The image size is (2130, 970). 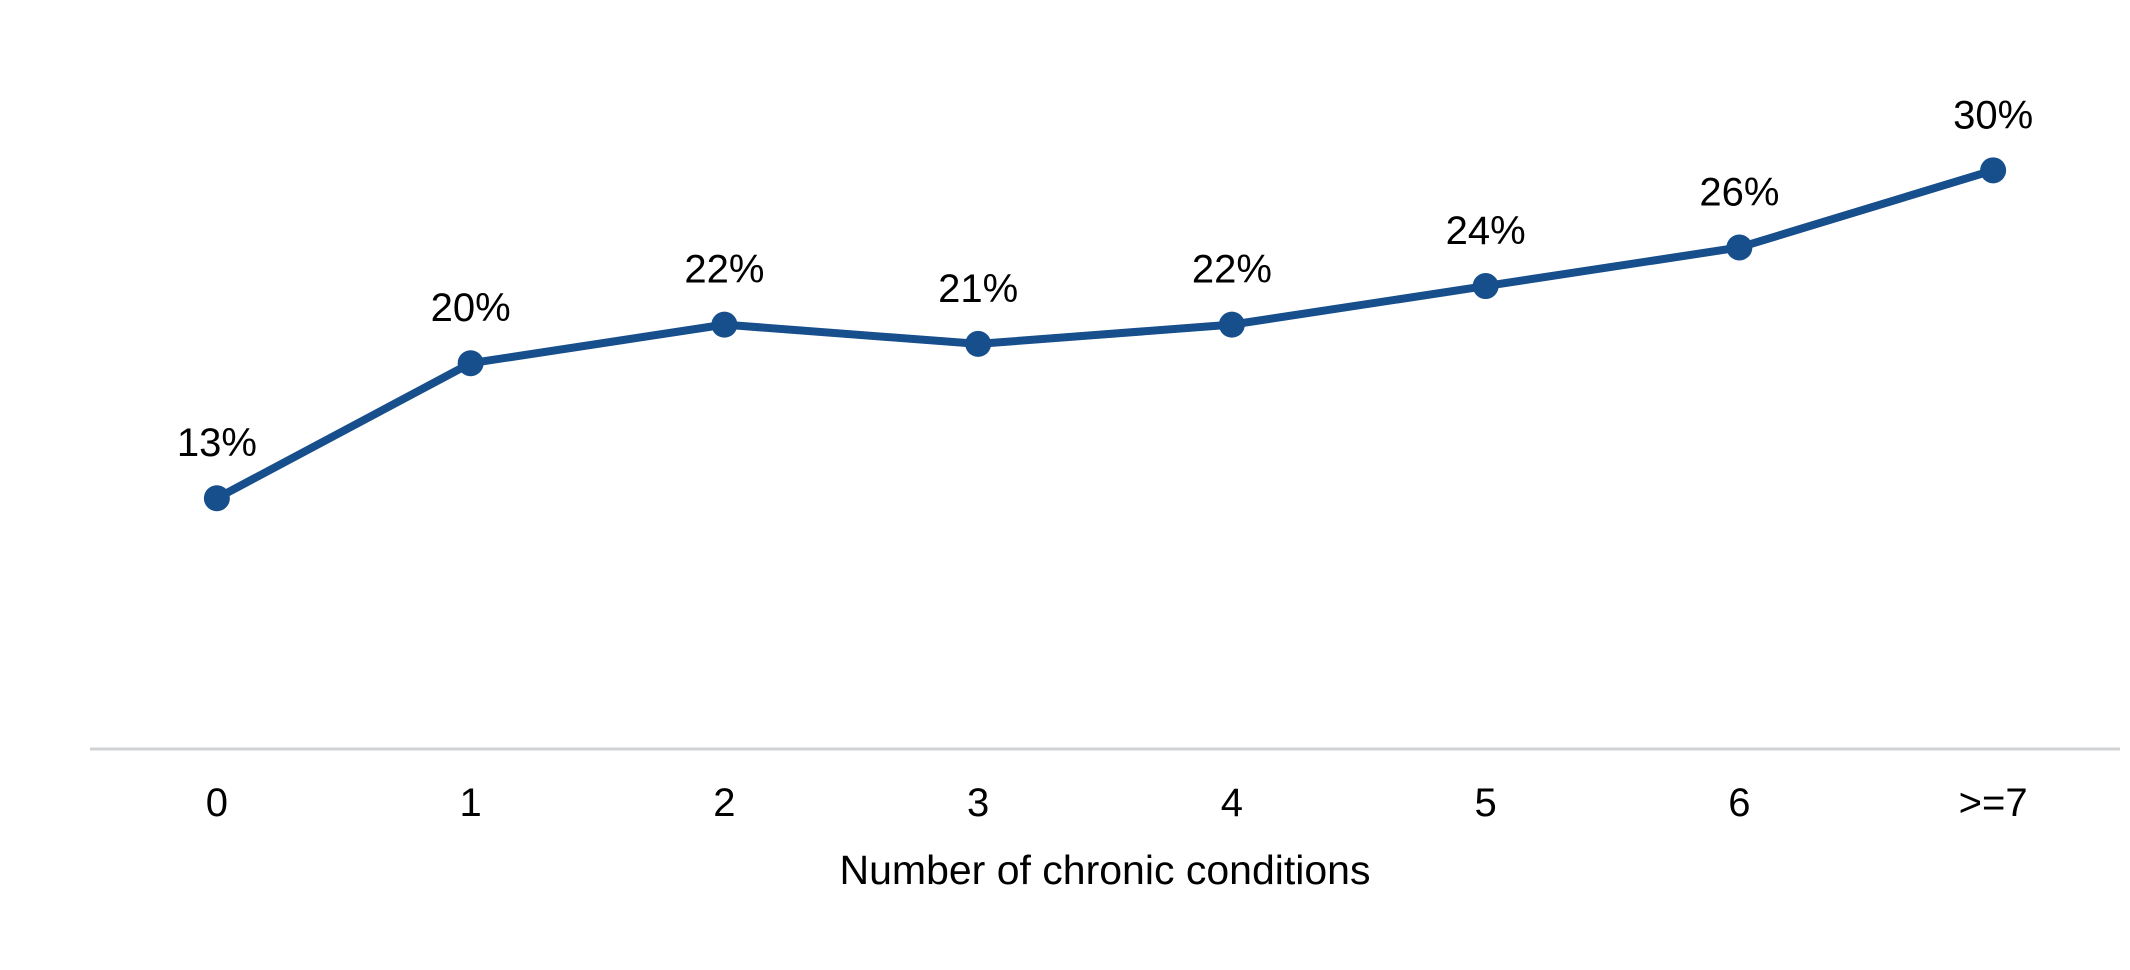 What do you see at coordinates (978, 289) in the screenshot?
I see `data-label: 21%` at bounding box center [978, 289].